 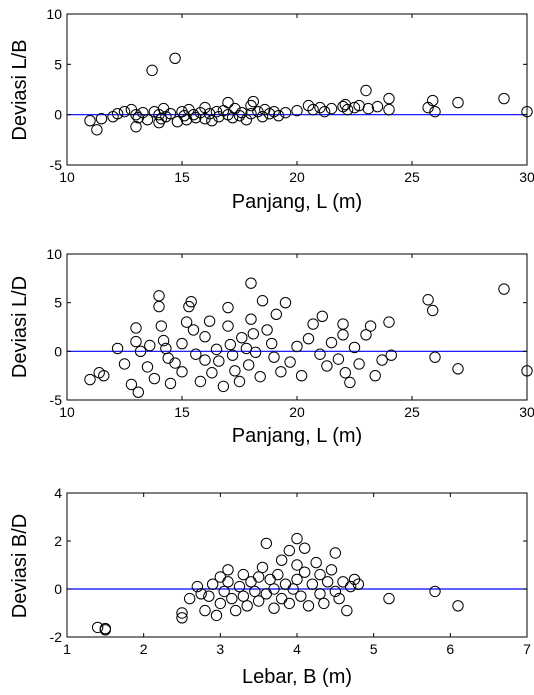 I want to click on x-tick-label: 10, so click(x=67, y=412).